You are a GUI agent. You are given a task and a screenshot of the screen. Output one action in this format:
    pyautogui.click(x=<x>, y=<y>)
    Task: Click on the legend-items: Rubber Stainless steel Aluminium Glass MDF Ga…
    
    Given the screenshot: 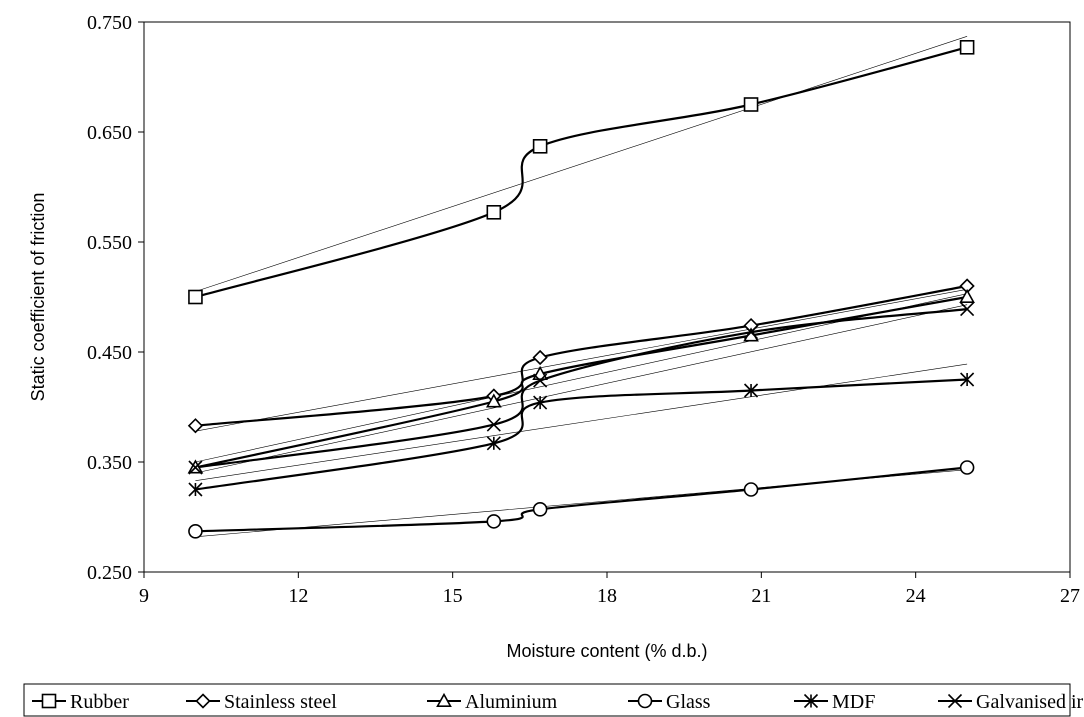 What is the action you would take?
    pyautogui.click(x=558, y=702)
    